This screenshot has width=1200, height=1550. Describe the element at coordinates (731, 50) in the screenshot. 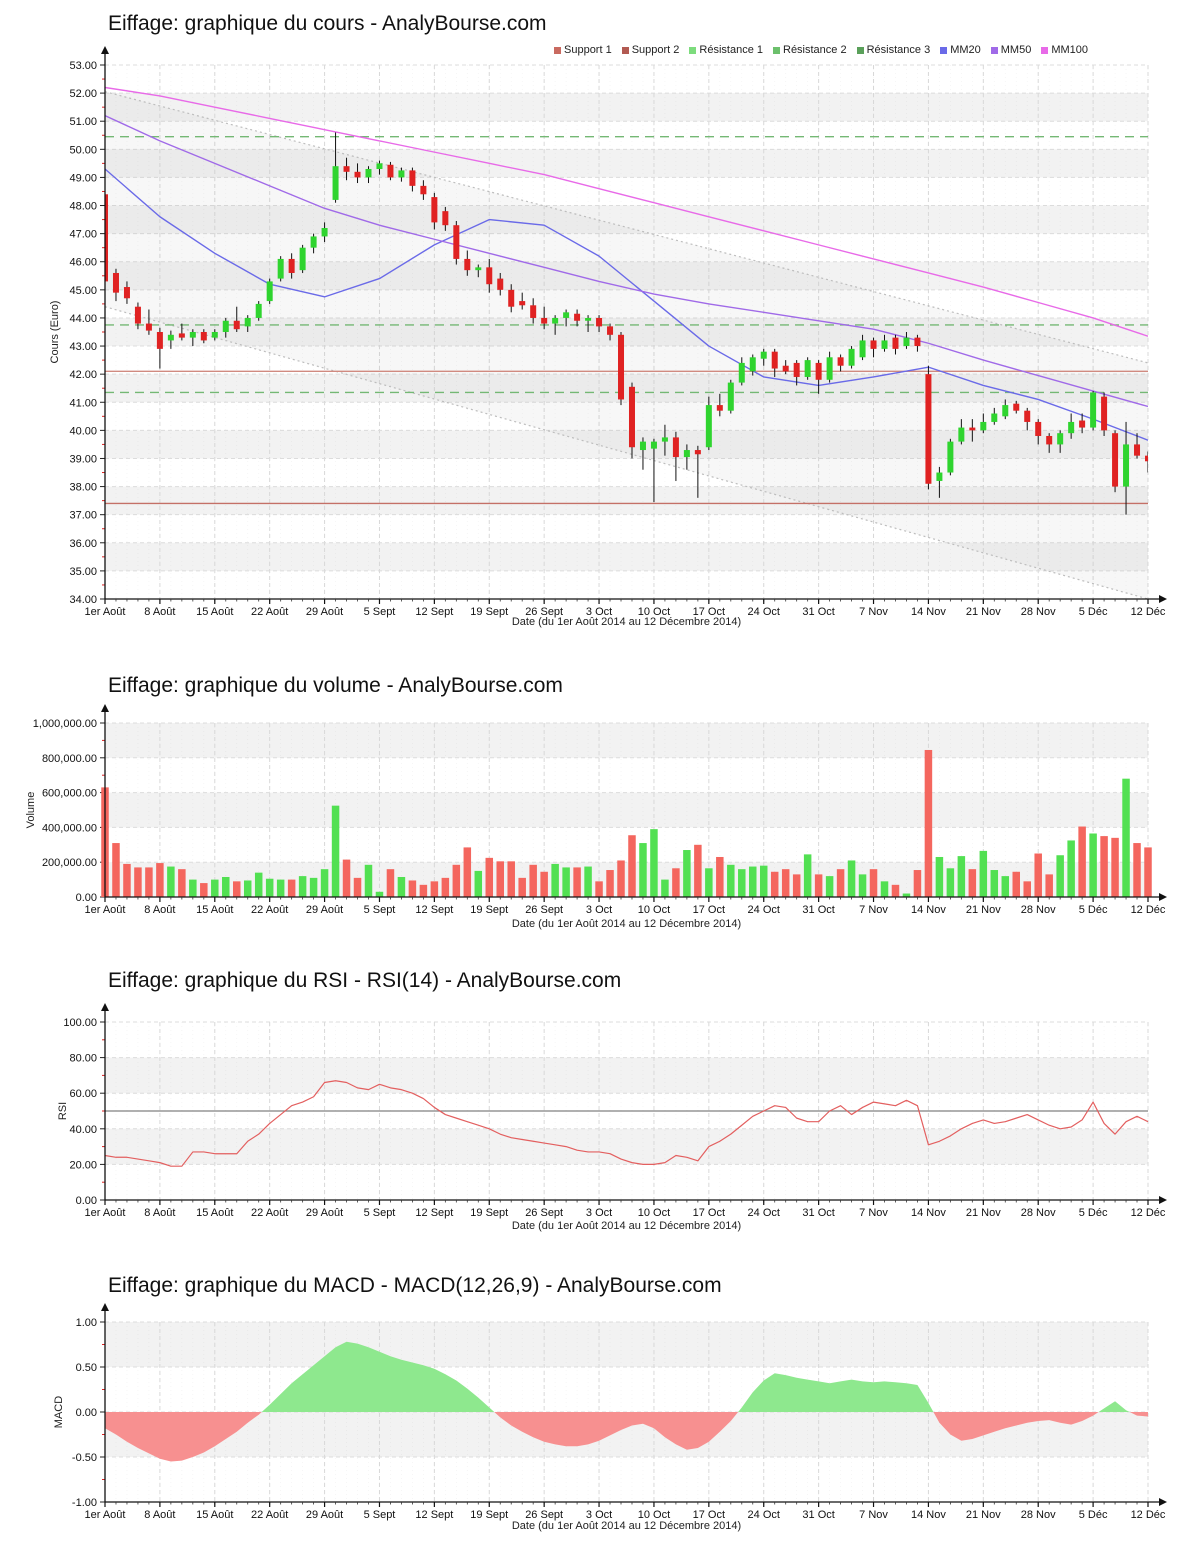

I see `legend-item-label: Résistance 1` at that location.